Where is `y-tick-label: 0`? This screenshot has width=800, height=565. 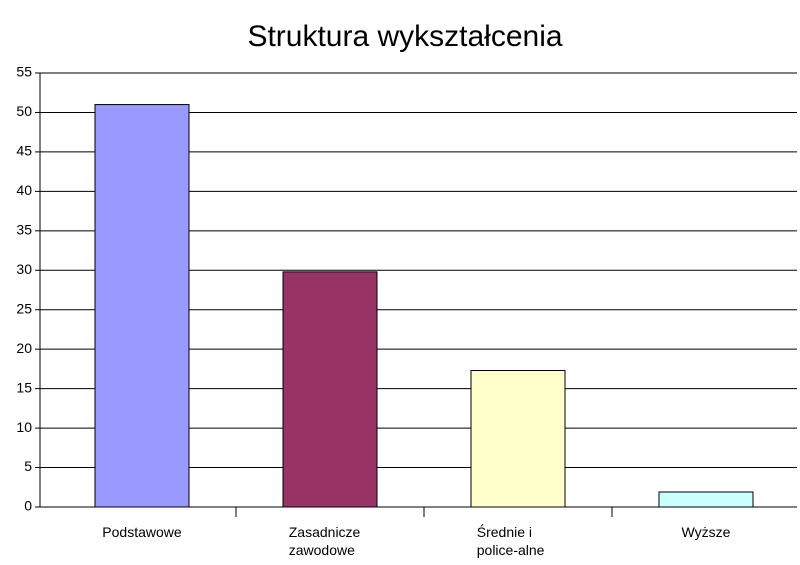
y-tick-label: 0 is located at coordinates (28, 506).